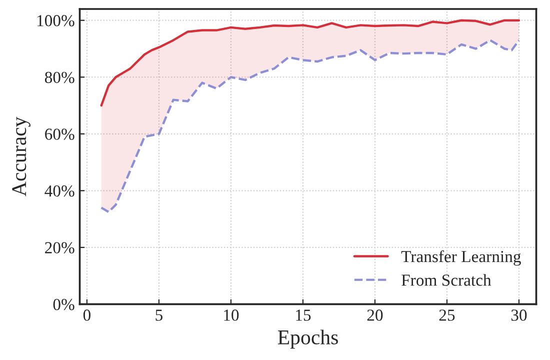 This screenshot has height=360, width=550. I want to click on y-tick-label: 60%, so click(59, 134).